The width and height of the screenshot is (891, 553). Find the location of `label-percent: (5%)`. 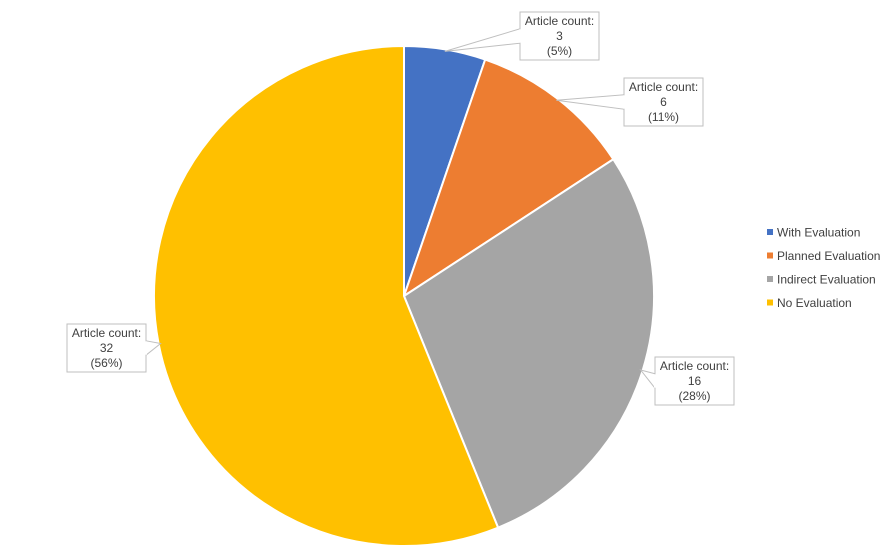

label-percent: (5%) is located at coordinates (559, 51).